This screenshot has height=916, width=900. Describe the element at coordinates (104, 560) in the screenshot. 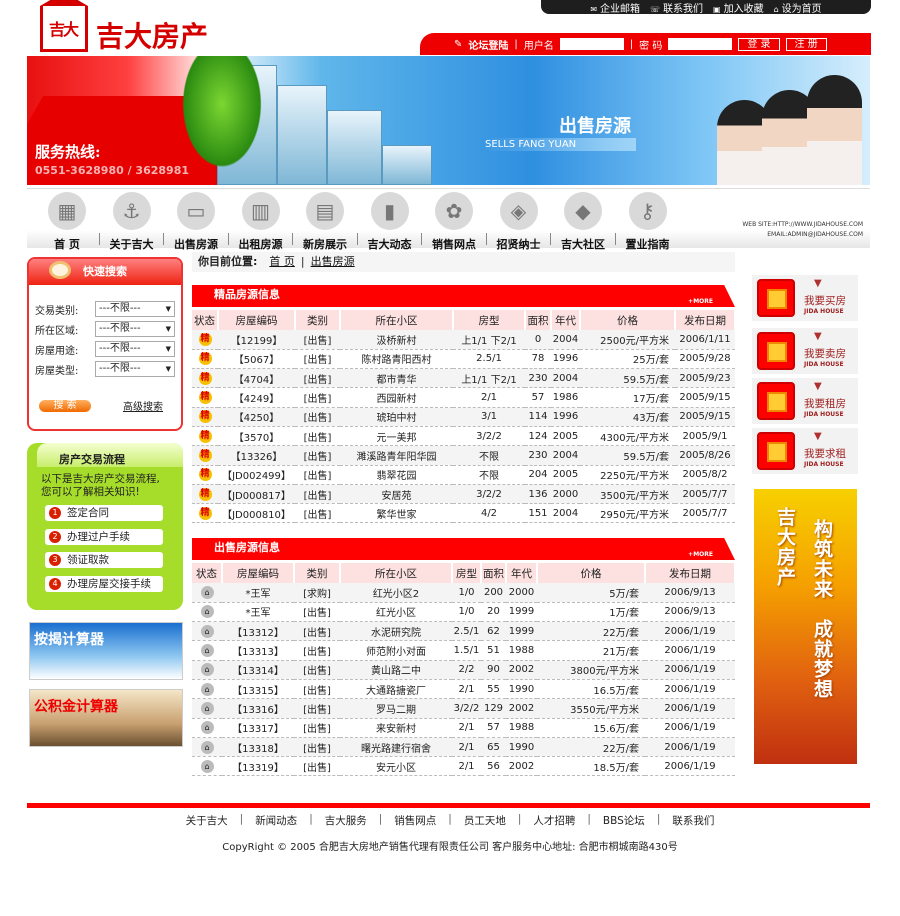

I see `flow-step-3: 3 领证取款` at that location.